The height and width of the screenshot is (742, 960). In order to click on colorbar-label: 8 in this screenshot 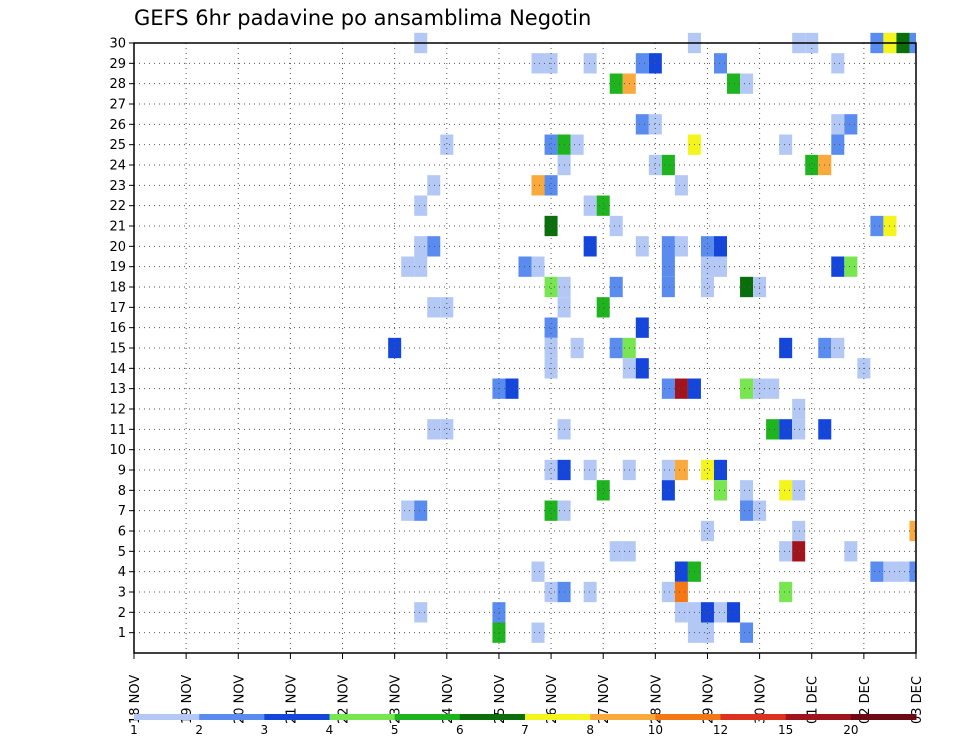, I will do `click(590, 730)`.